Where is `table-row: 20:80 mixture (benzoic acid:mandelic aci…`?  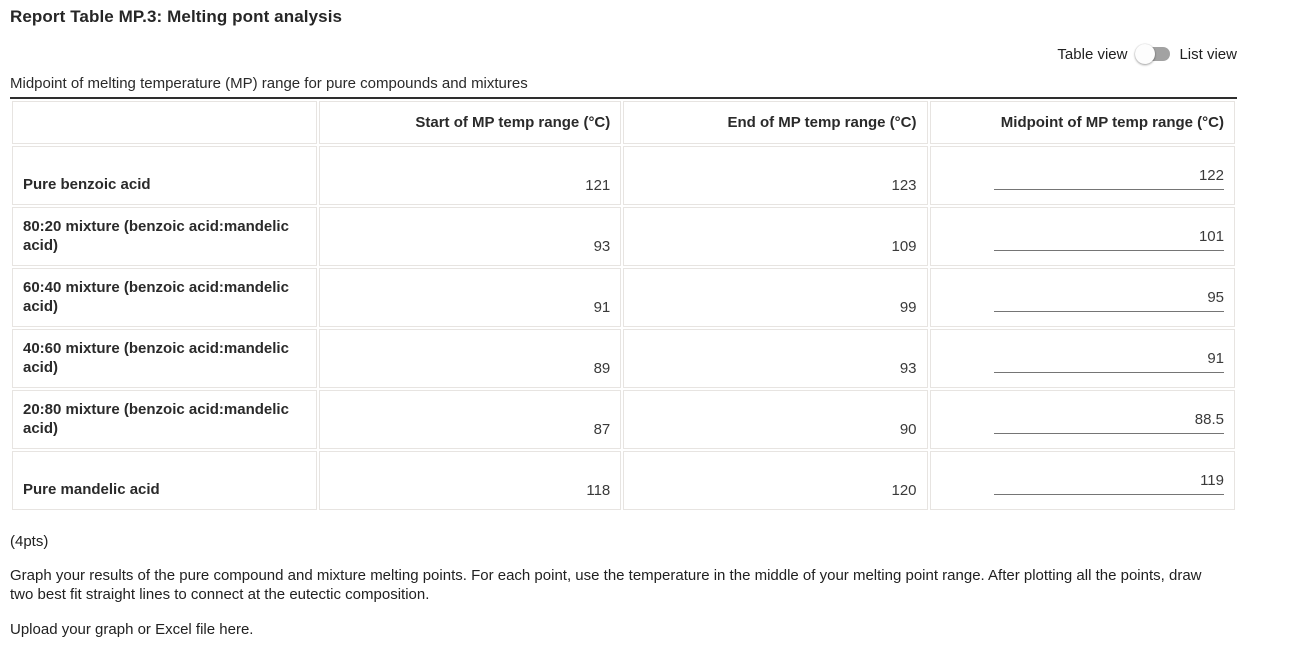 table-row: 20:80 mixture (benzoic acid:mandelic aci… is located at coordinates (623, 419).